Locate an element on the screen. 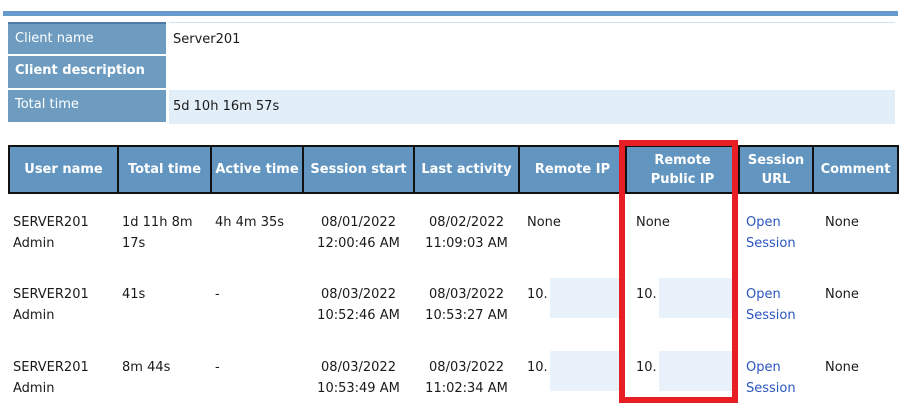 The height and width of the screenshot is (411, 902). client-description-label: Client description is located at coordinates (87, 73).